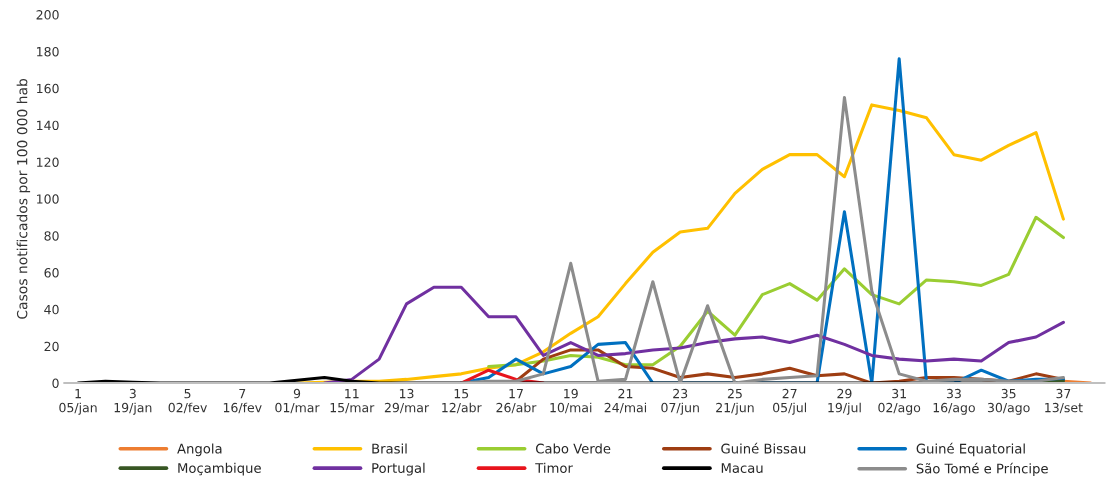  I want to click on x-tick-label: 17 26/abr, so click(516, 401).